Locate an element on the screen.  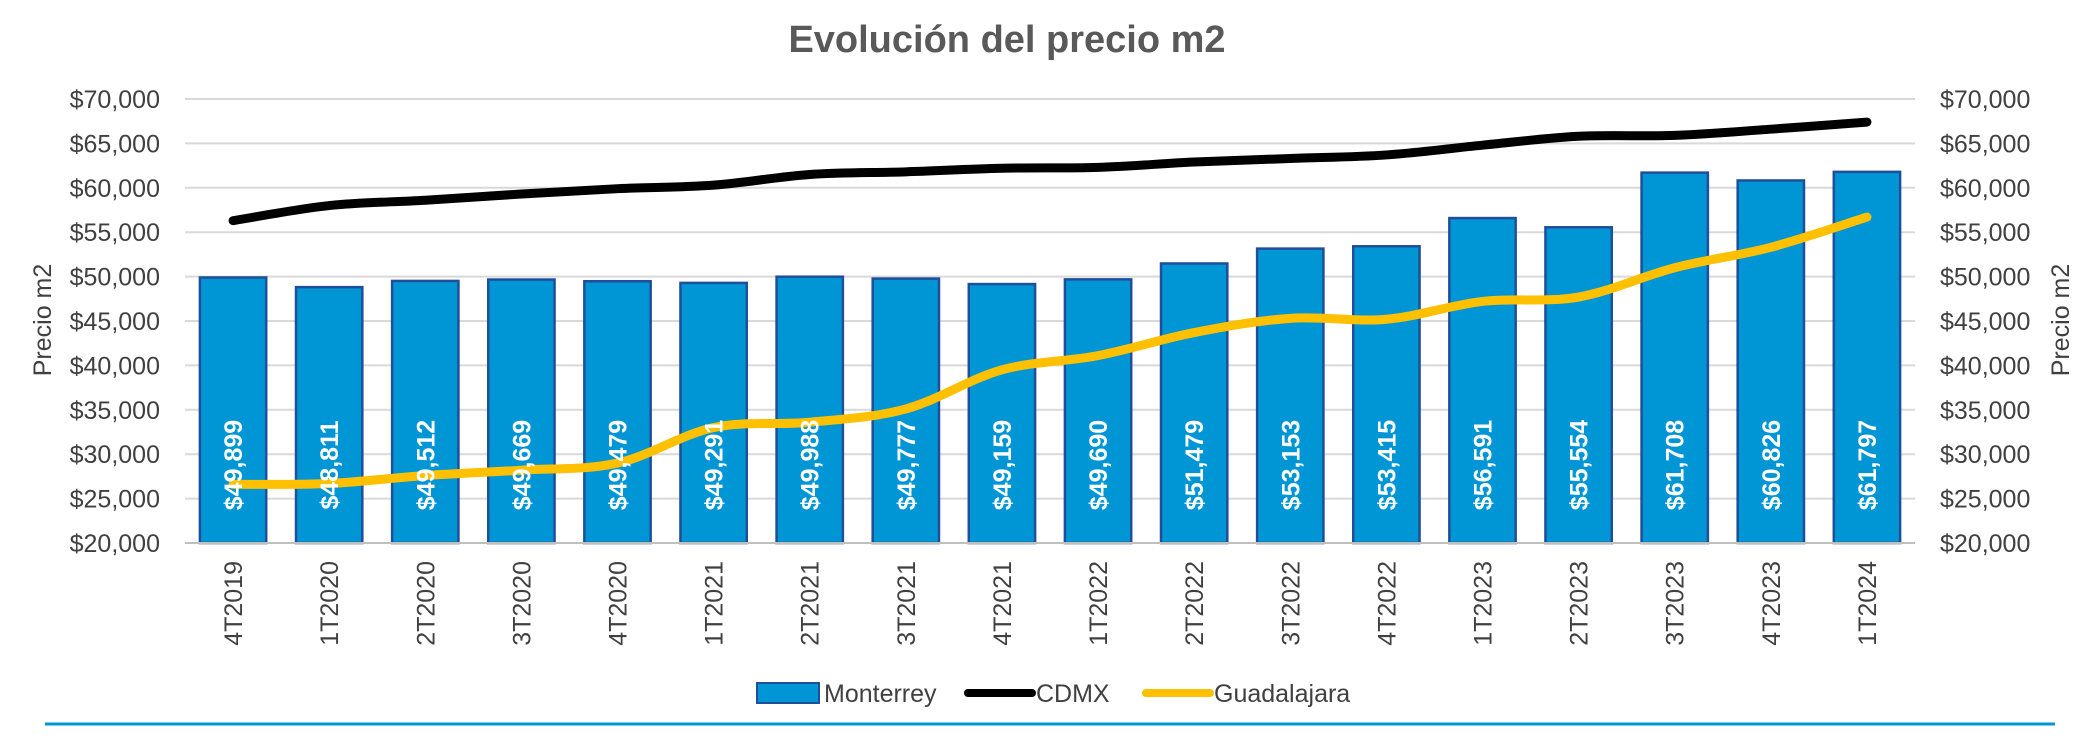
x-tick-label: 3T2023 is located at coordinates (1676, 603).